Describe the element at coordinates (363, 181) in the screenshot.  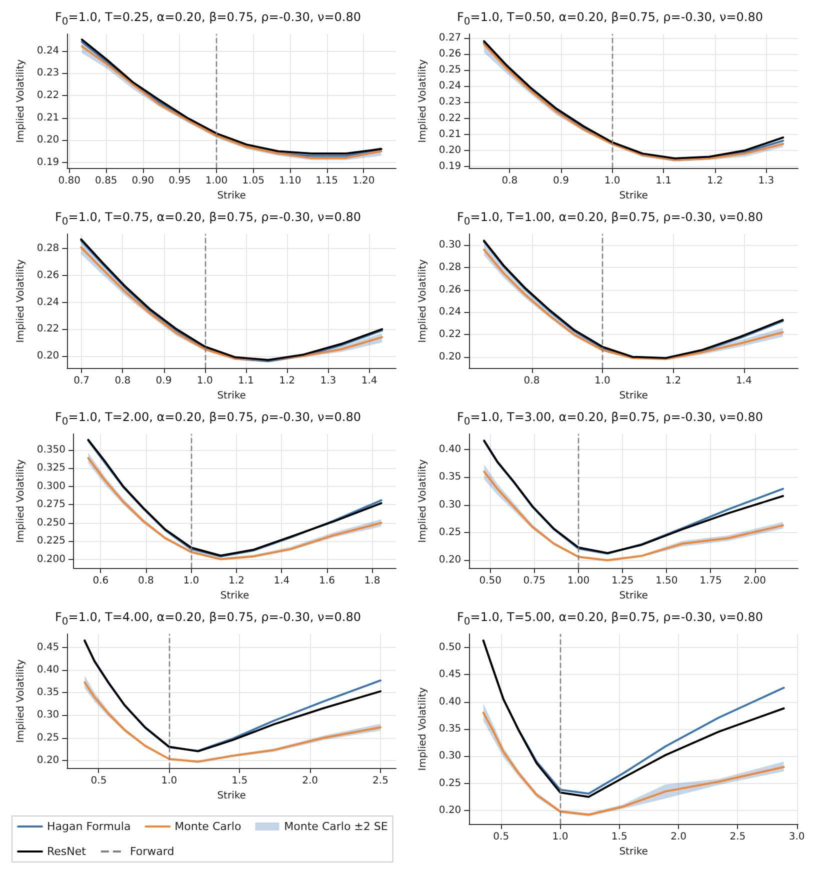
I see `x-tick-label: 1.20` at that location.